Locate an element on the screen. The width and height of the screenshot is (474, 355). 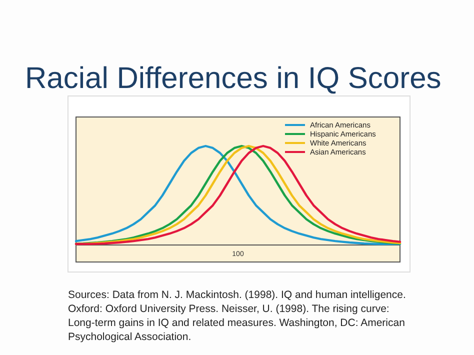
source-note: Sources: Data from N. J. Mackintosh. (1998). IQ and human intelligence. Oxford: Oxford University Press. Neisser, U. (1998). The rising curve: Long-term gains in IQ and related measures. Washington, DC: American Psychological Association. is located at coordinates (237, 316).